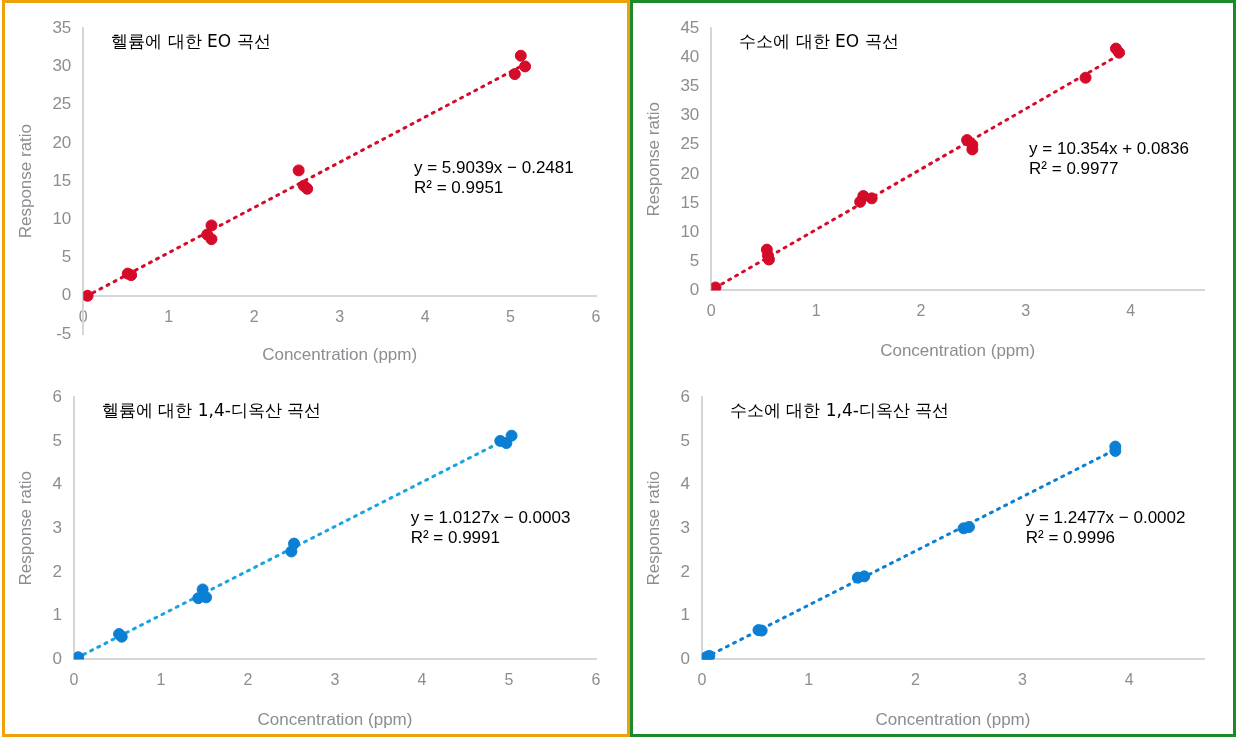  What do you see at coordinates (455, 538) in the screenshot?
I see `annotation: R² = 0.9991` at bounding box center [455, 538].